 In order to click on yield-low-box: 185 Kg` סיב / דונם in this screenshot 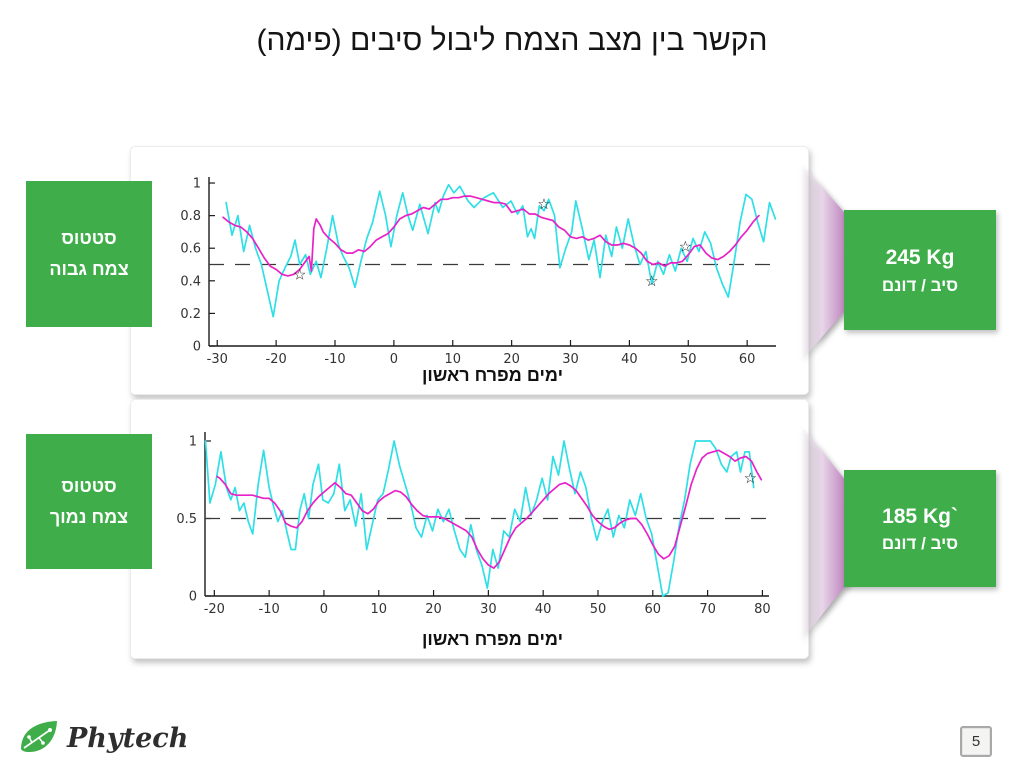, I will do `click(920, 528)`.